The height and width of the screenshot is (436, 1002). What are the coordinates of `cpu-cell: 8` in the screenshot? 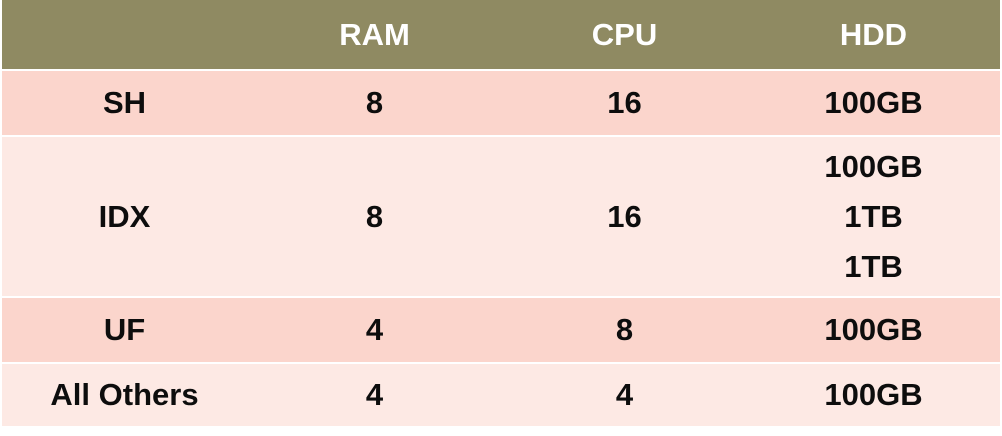 It's located at (624, 330).